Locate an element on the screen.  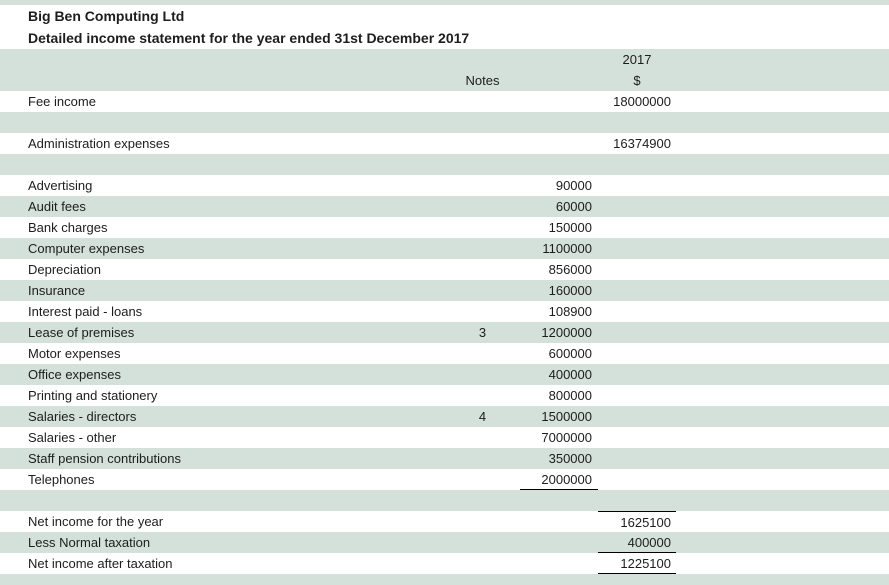
header-row-year: 2017 is located at coordinates (444, 59).